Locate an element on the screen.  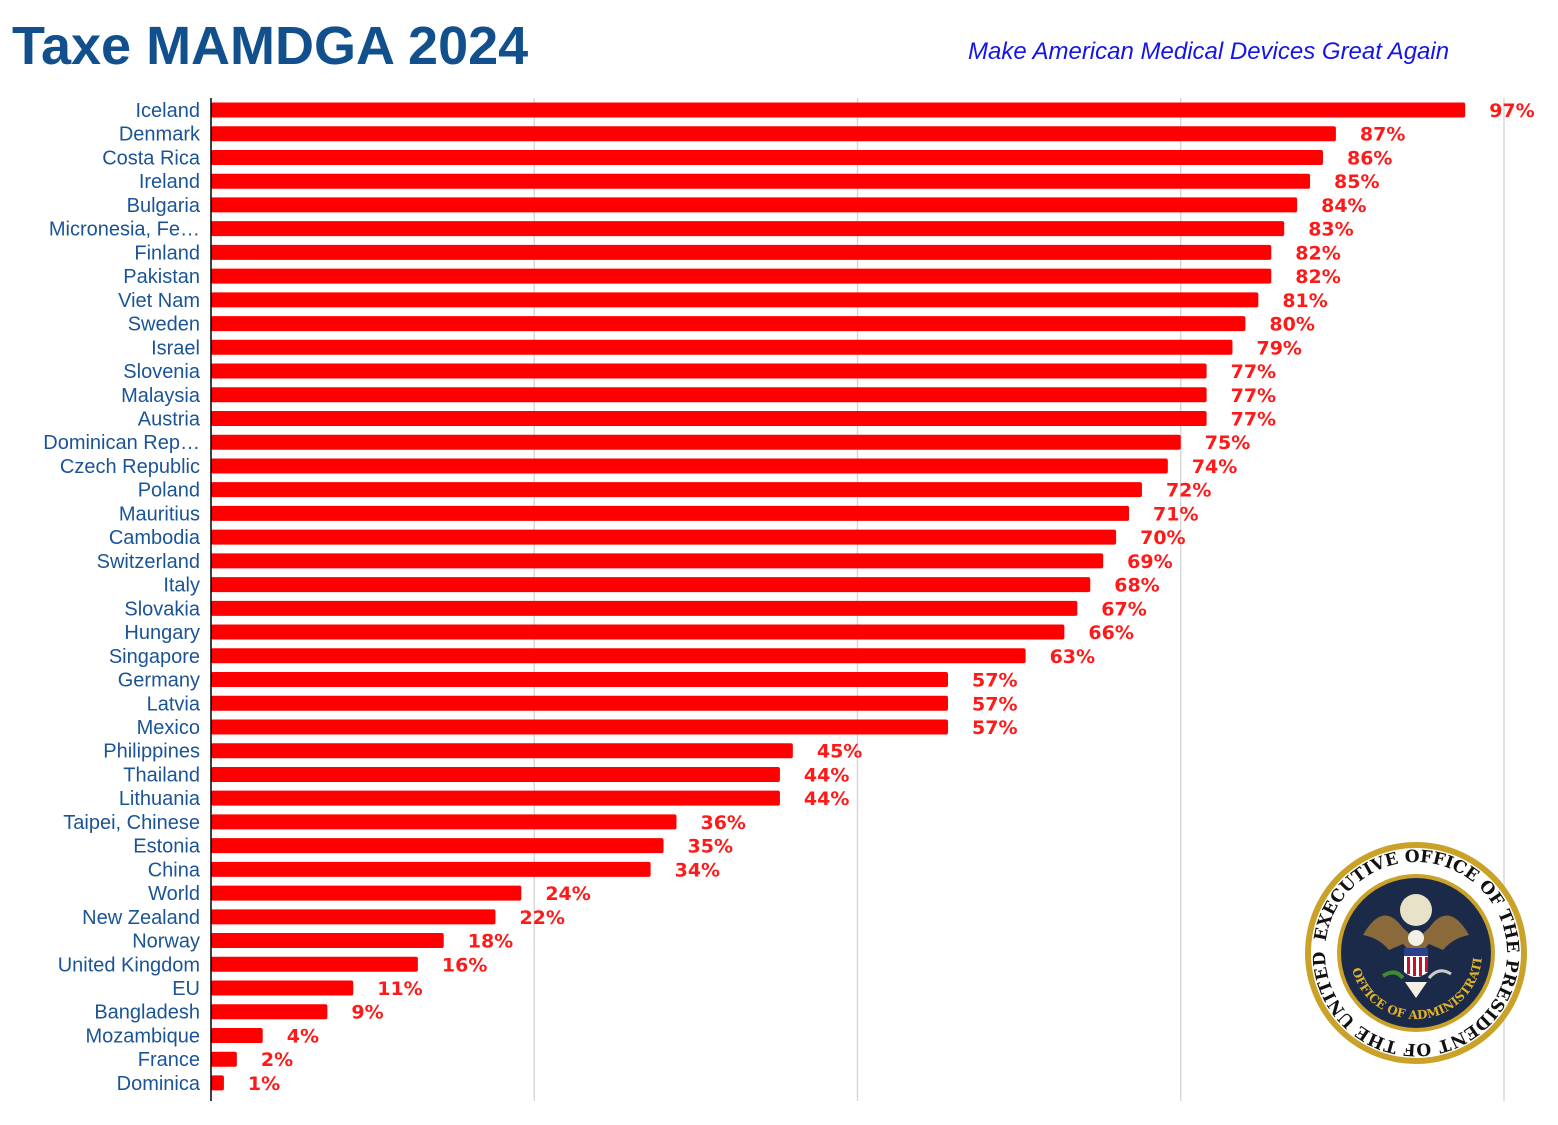
value-label-17: 71% is located at coordinates (1175, 514).